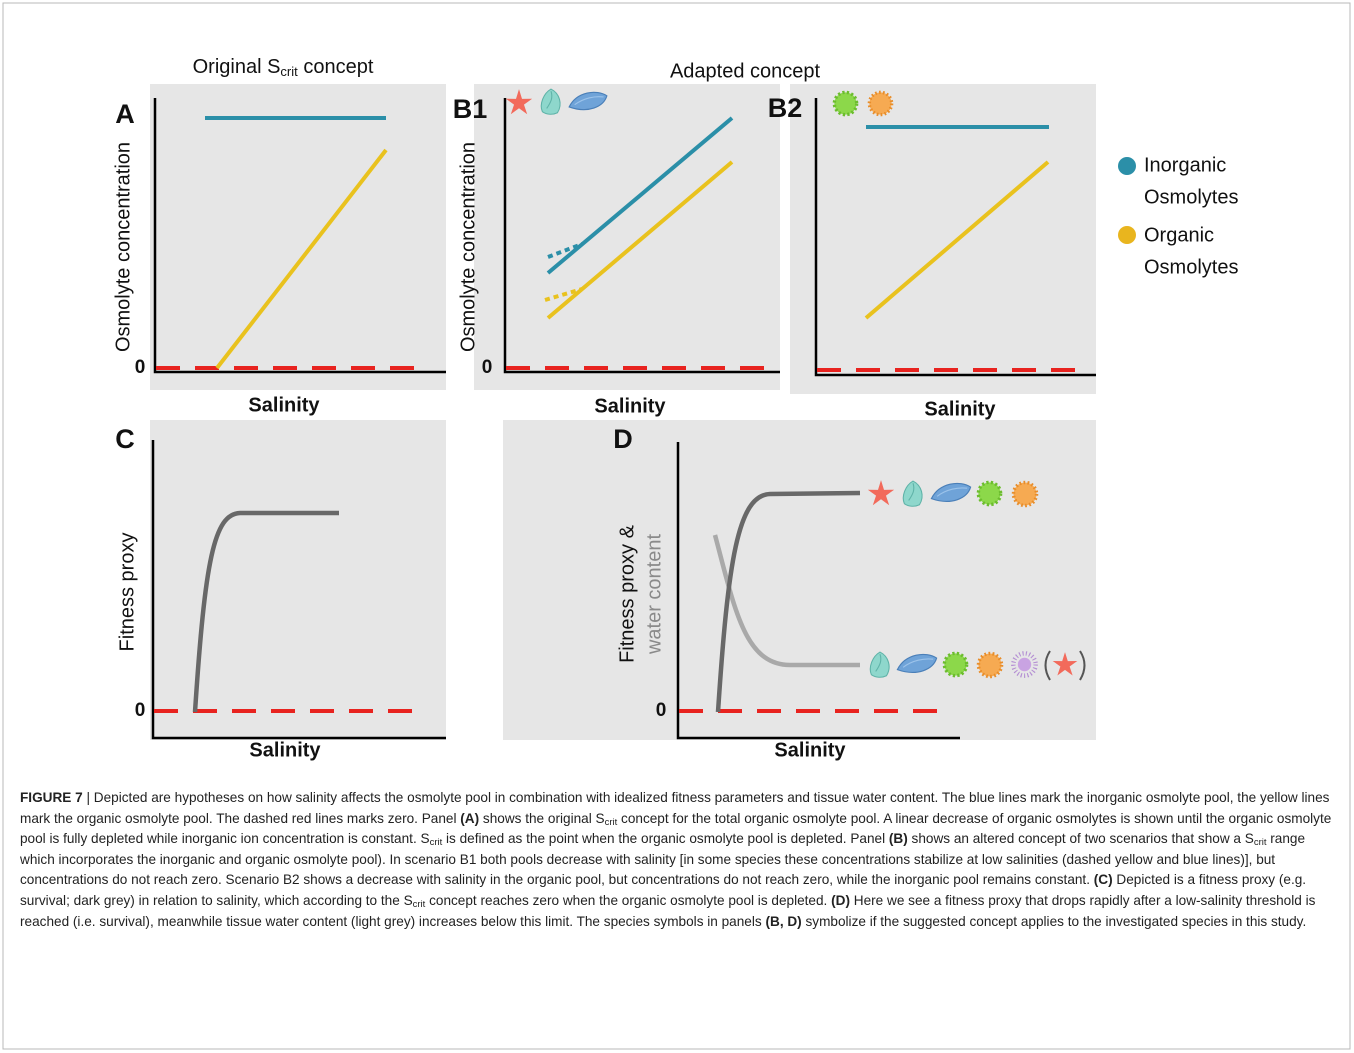 This screenshot has height=1053, width=1354. I want to click on y-axis-label: water content, so click(654, 595).